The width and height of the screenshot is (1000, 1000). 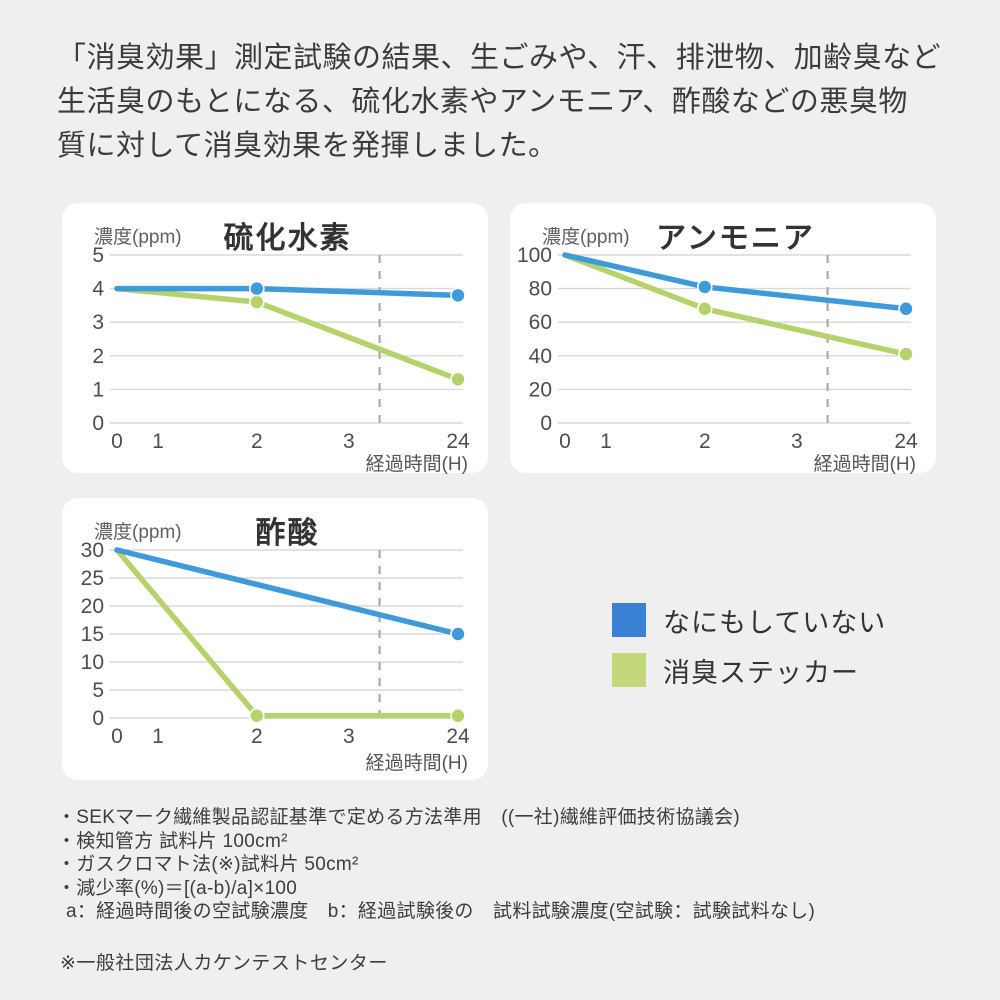 I want to click on svg-text: 100, so click(x=534, y=255).